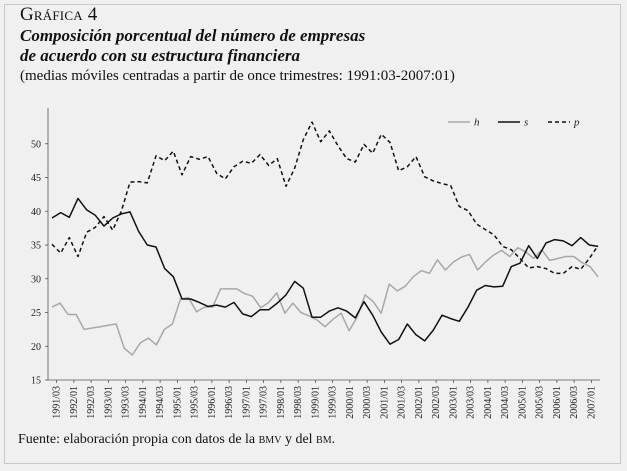 This screenshot has height=471, width=627. What do you see at coordinates (526, 123) in the screenshot?
I see `legend-label-s: s` at bounding box center [526, 123].